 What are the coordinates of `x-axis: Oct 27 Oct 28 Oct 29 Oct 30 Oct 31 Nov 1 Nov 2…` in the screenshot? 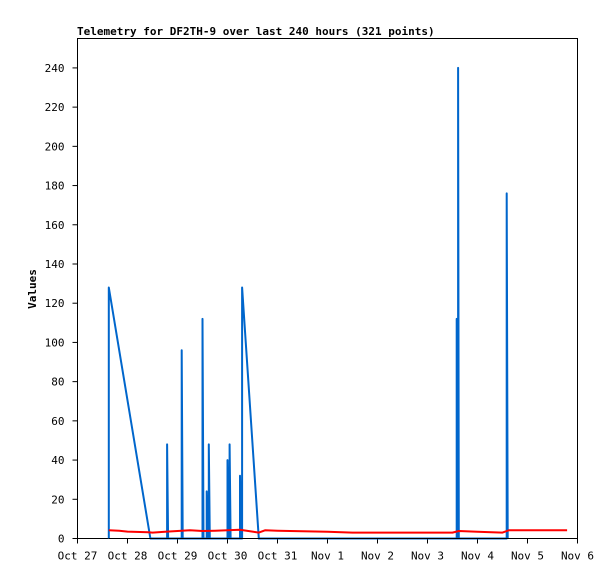 It's located at (326, 550).